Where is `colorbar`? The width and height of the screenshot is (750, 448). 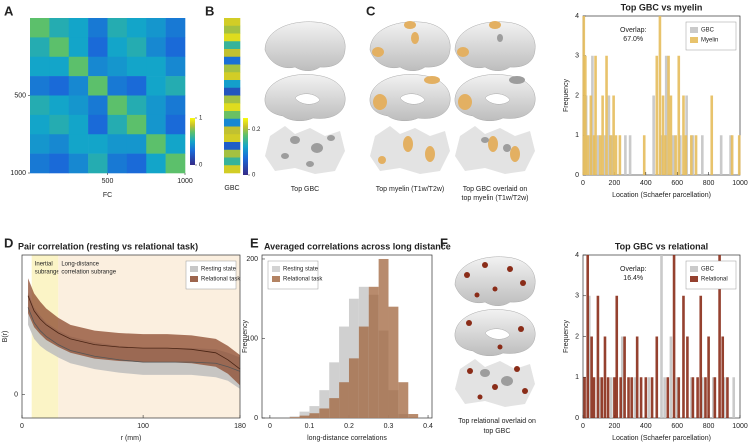 colorbar is located at coordinates (245, 146).